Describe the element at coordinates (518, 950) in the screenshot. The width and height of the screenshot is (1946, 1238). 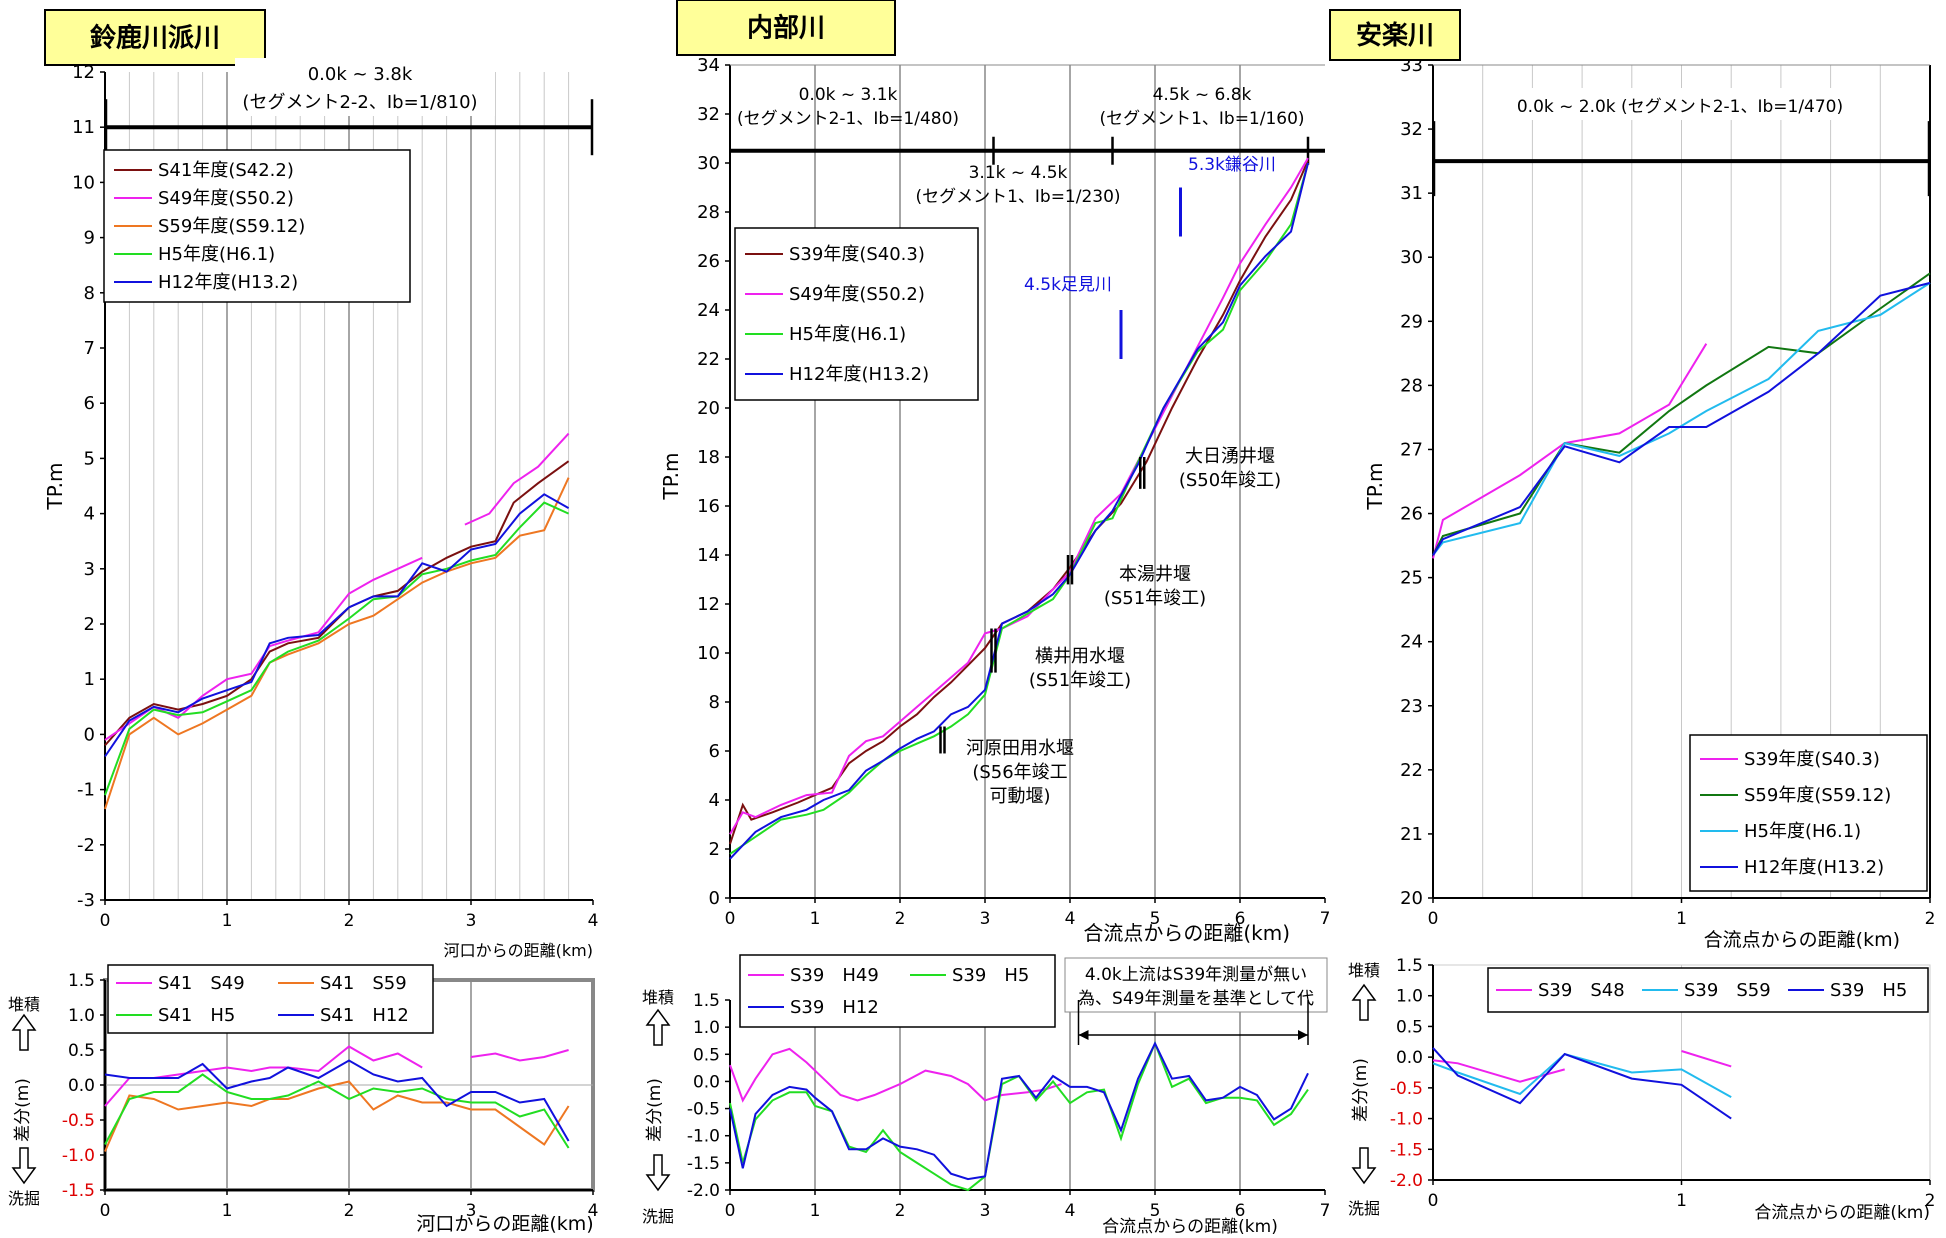
I see `x-axis-title: 河口からの距離(km)` at that location.